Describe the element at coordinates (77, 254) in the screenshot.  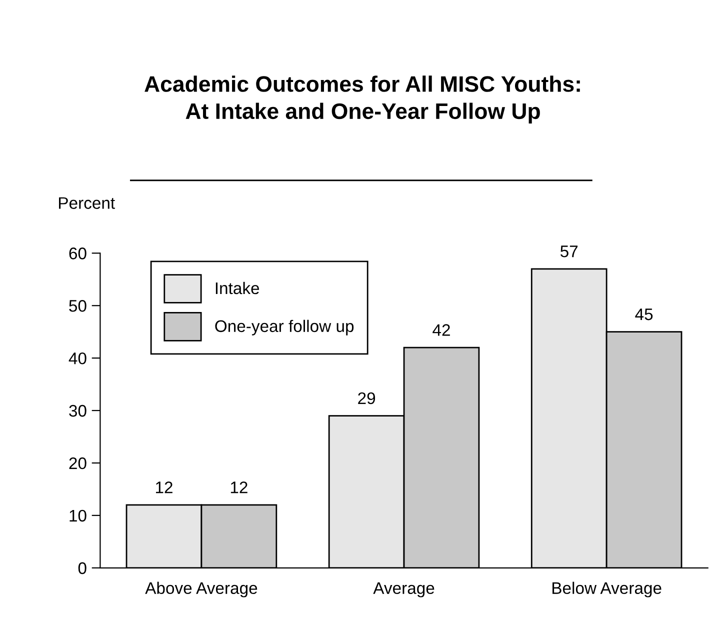
I see `y-tick-label: 60` at that location.